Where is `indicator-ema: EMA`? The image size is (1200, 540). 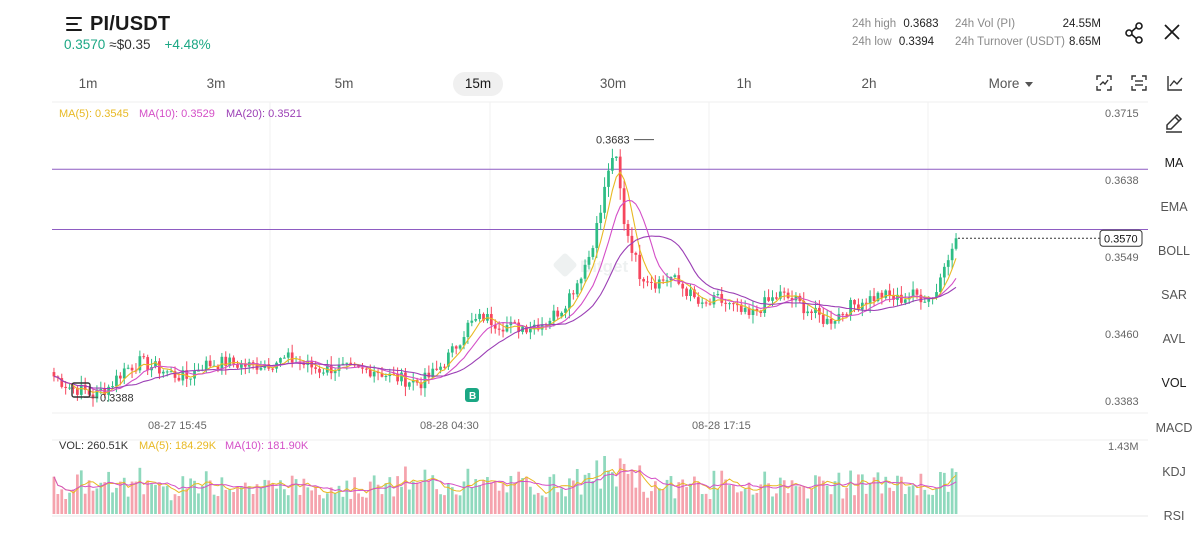
indicator-ema: EMA is located at coordinates (1174, 207).